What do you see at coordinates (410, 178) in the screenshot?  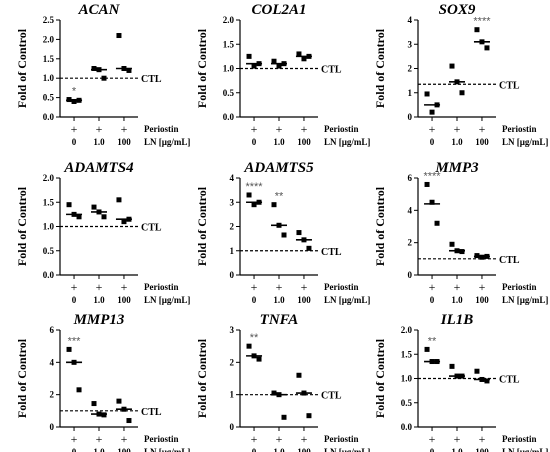 I see `y-tick-label: 6` at bounding box center [410, 178].